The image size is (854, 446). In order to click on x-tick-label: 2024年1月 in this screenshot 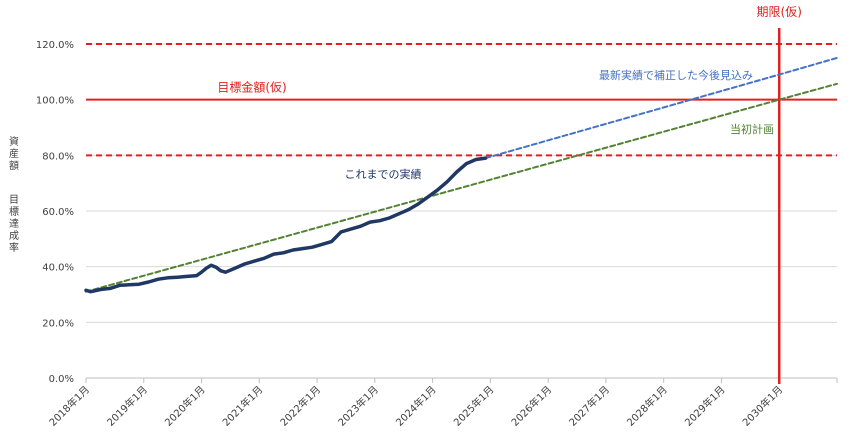, I will do `click(416, 406)`.